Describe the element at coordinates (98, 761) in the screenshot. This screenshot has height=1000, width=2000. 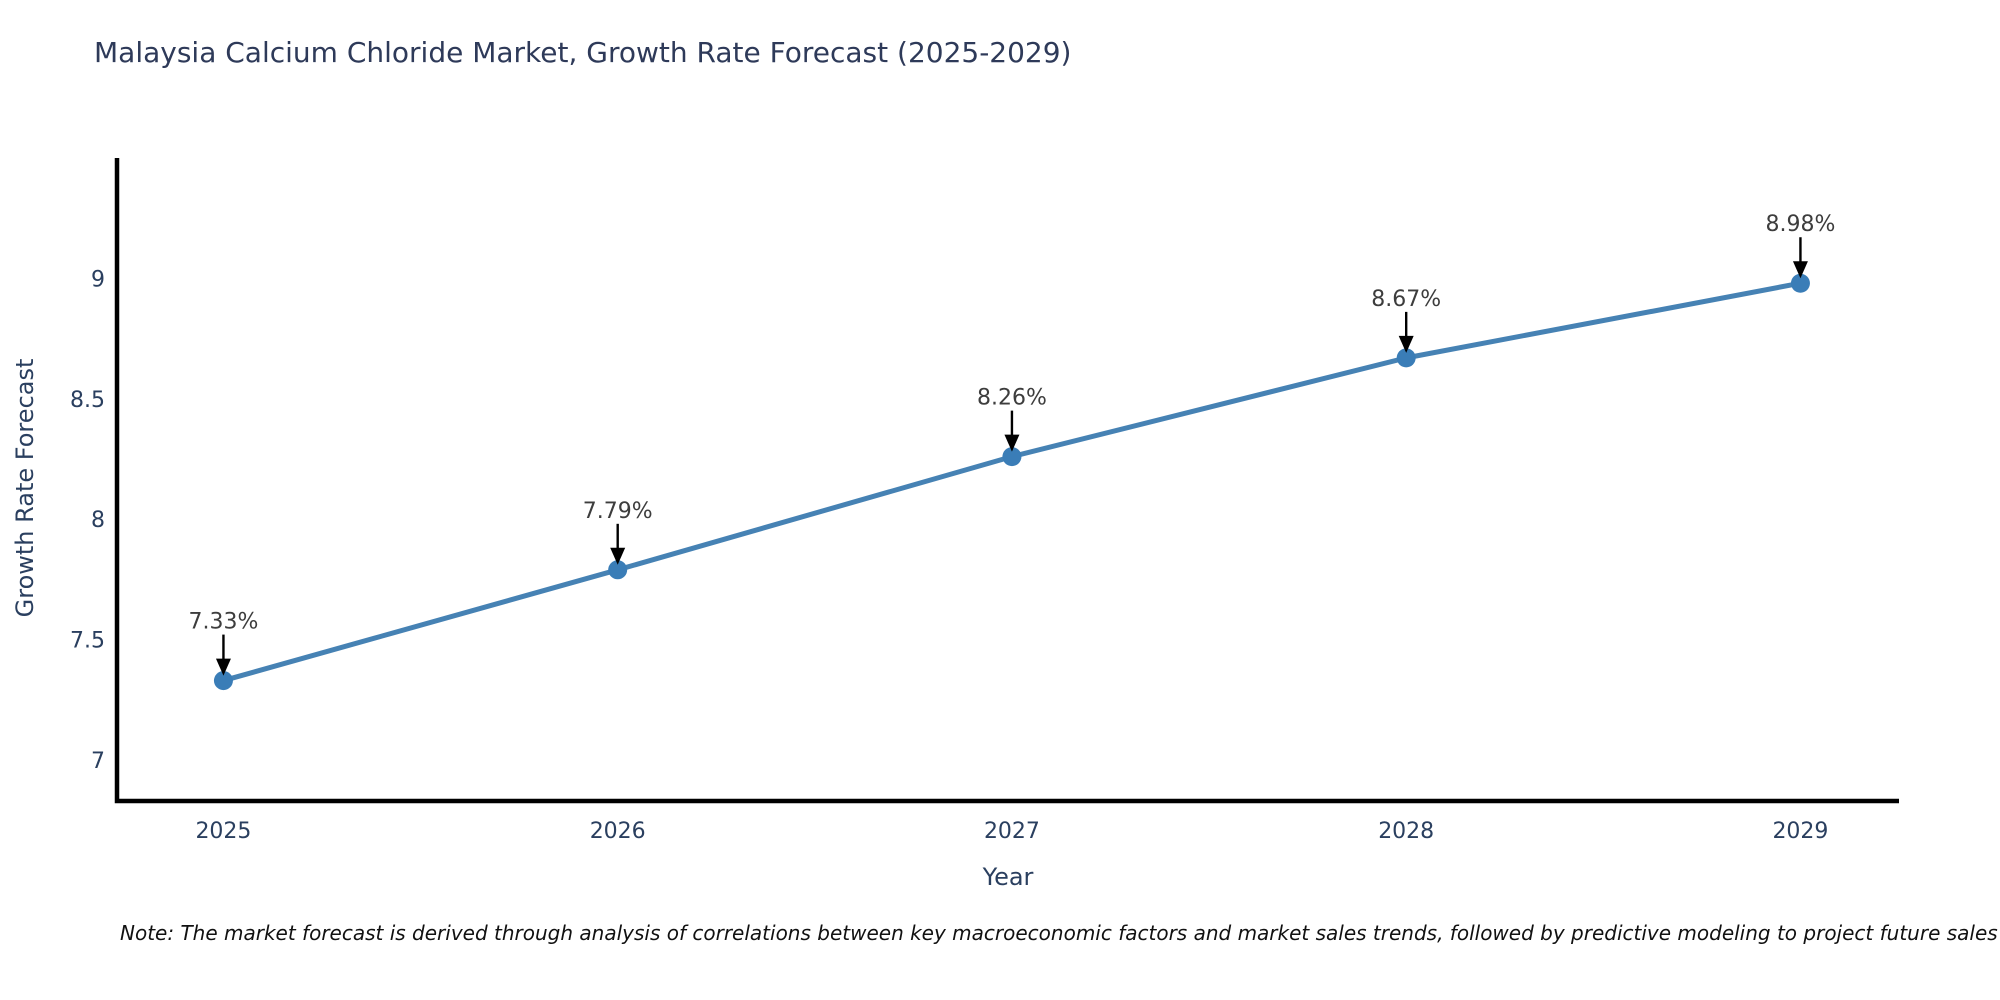
I see `y-tick-label: 7` at that location.